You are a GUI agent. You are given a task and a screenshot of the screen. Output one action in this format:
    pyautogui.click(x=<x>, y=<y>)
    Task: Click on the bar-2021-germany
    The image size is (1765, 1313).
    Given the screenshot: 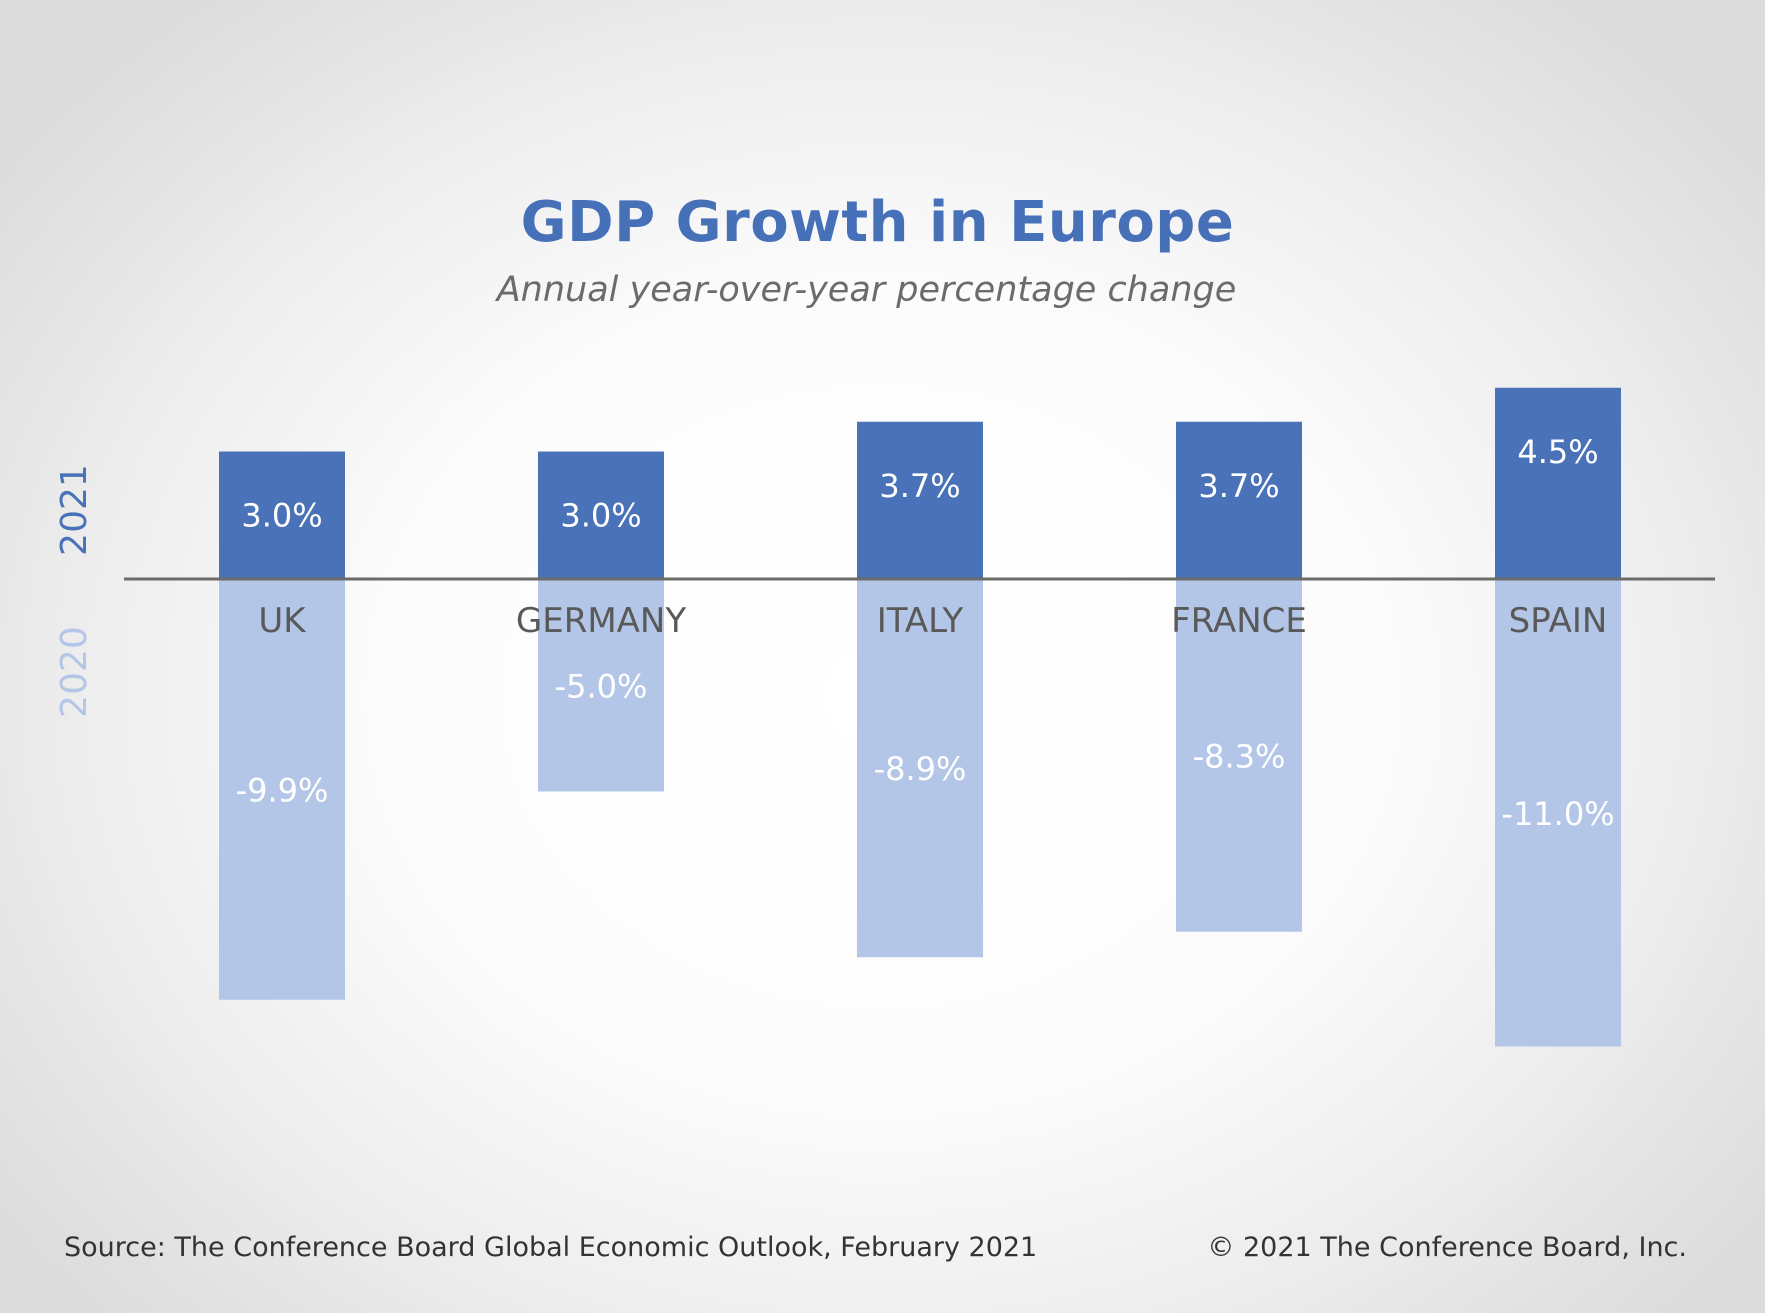 What is the action you would take?
    pyautogui.click(x=601, y=515)
    